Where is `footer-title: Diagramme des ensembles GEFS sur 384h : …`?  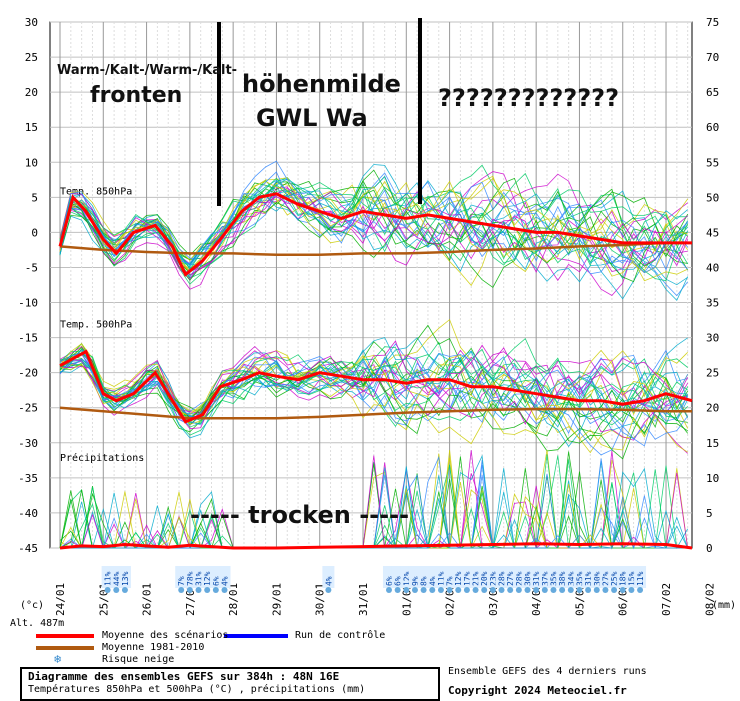 footer-title: Diagramme des ensembles GEFS sur 384h : … is located at coordinates (184, 676).